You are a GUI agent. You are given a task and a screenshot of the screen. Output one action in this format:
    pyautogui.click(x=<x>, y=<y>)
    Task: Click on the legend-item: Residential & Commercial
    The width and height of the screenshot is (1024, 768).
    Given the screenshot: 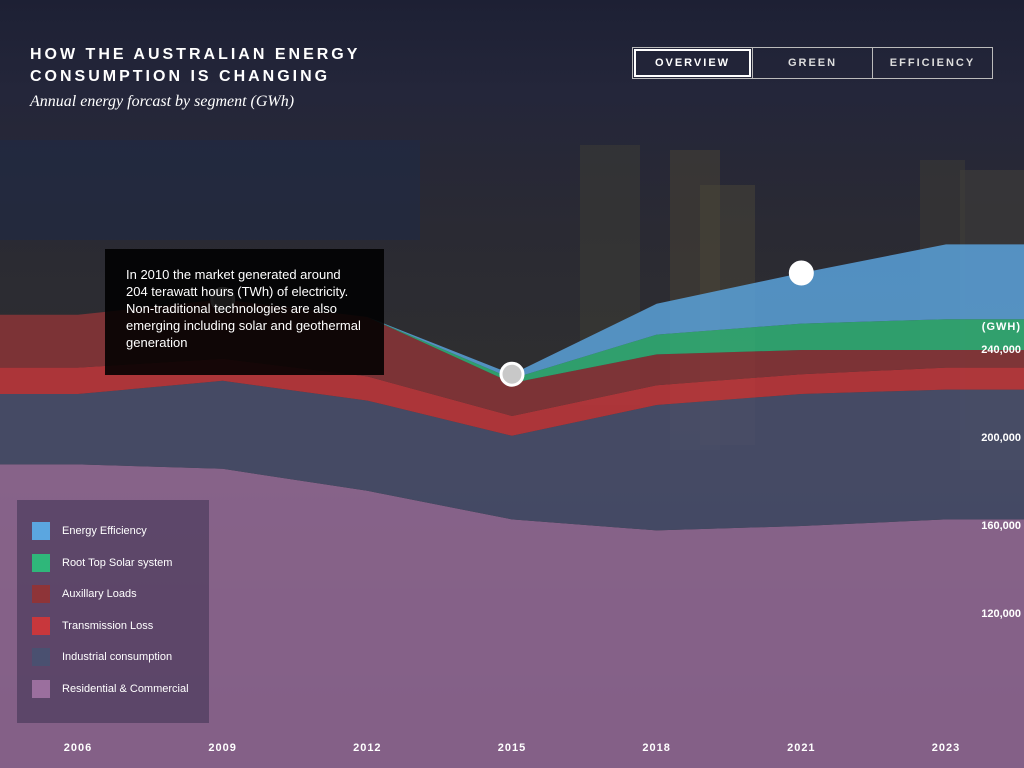 What is the action you would take?
    pyautogui.click(x=110, y=688)
    